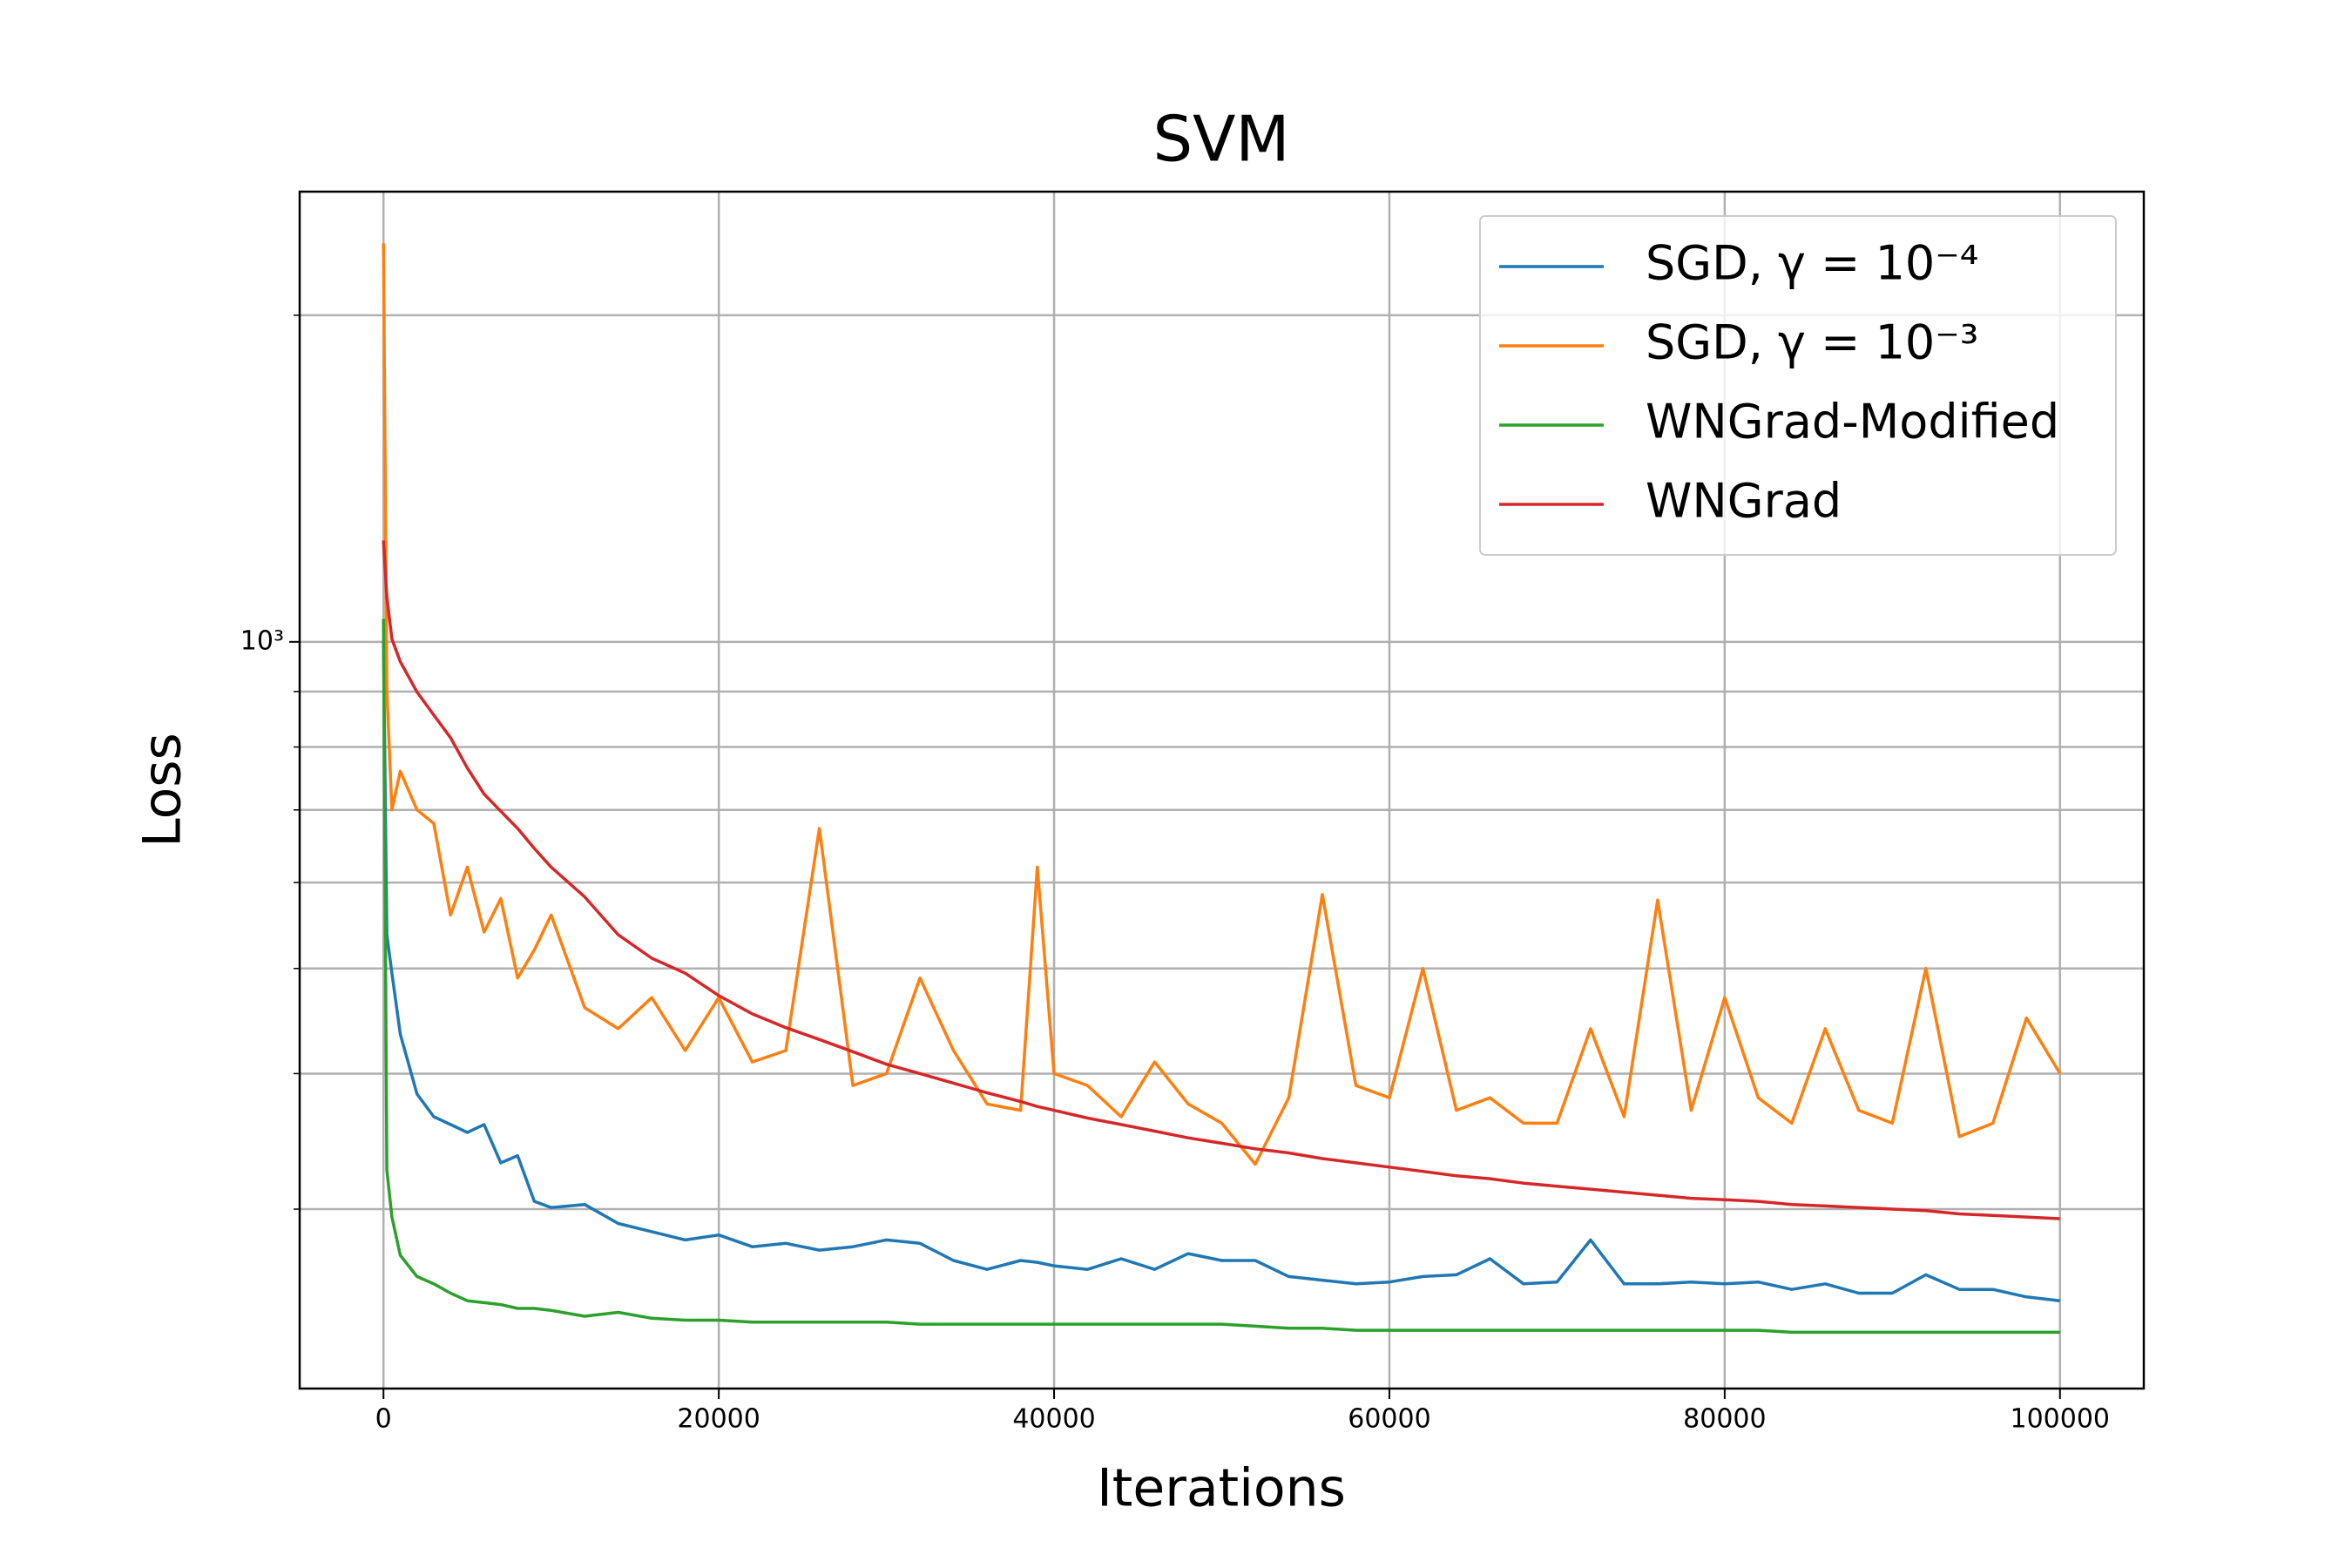  What do you see at coordinates (1812, 342) in the screenshot?
I see `legend-label: SGD, γ = 10⁻³` at bounding box center [1812, 342].